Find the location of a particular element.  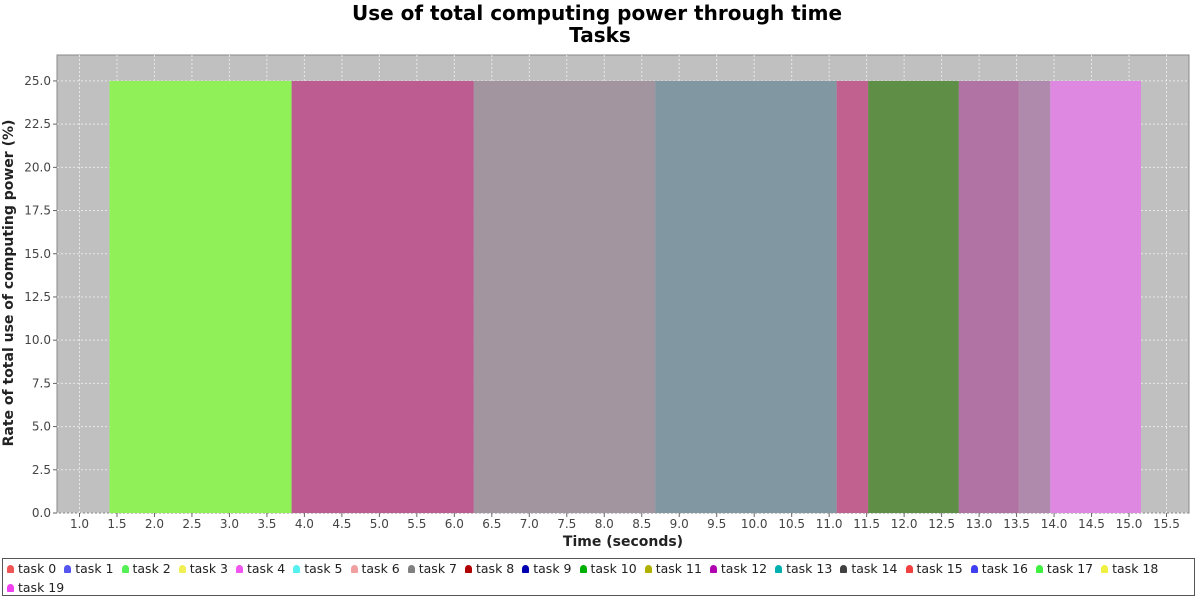

y-tick-label: 0.0 is located at coordinates (41, 513).